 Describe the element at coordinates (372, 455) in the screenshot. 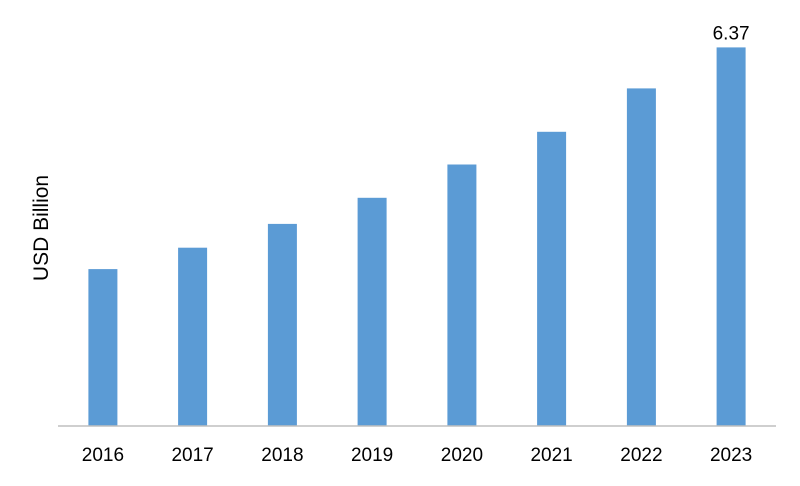

I see `x-tick-label-2019: 2019` at that location.